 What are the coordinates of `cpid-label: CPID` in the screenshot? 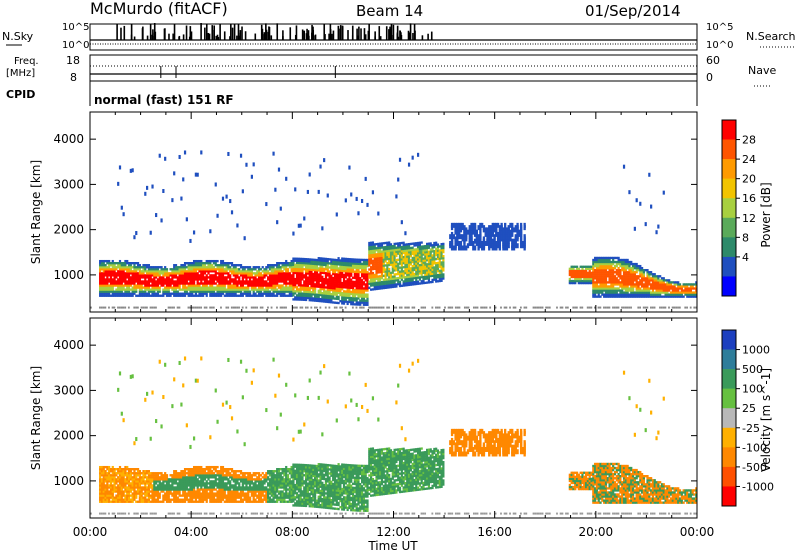 It's located at (20, 94).